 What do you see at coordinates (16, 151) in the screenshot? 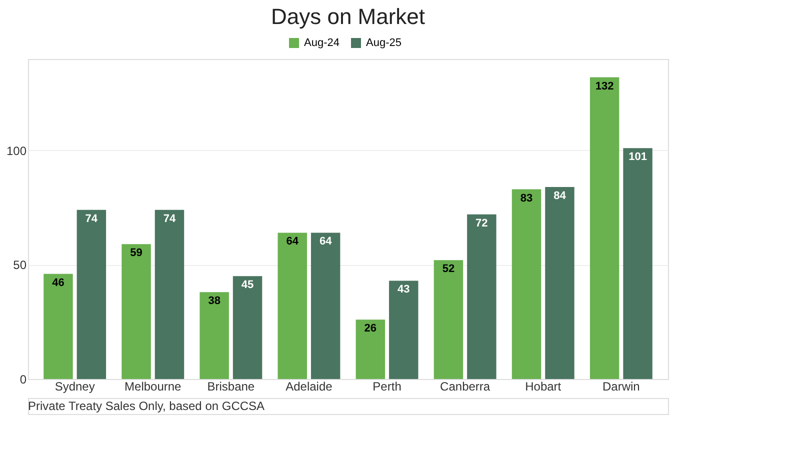
I see `y-tick-label: 100` at bounding box center [16, 151].